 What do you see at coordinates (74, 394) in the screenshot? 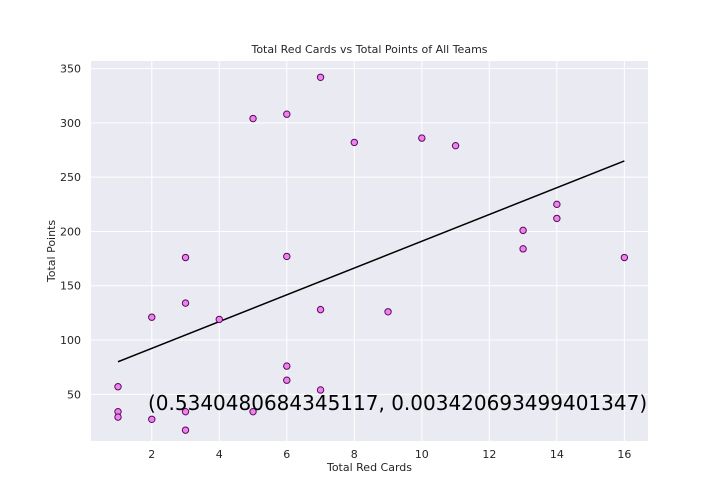
I see `y-tick-label: 50` at bounding box center [74, 394].